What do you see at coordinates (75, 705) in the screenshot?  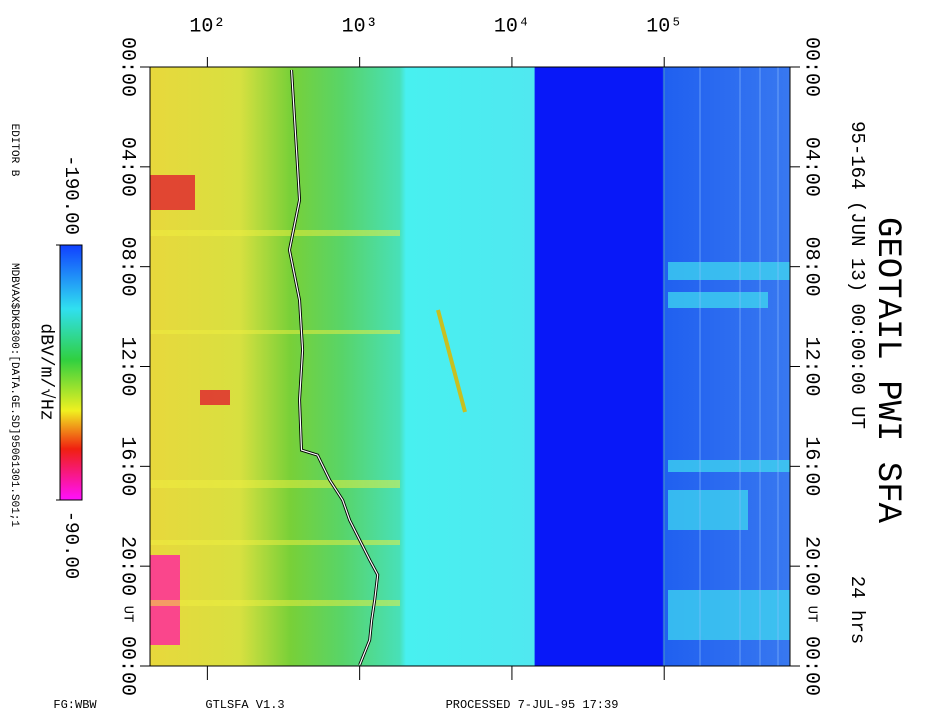 I see `footer: FG:WBW` at bounding box center [75, 705].